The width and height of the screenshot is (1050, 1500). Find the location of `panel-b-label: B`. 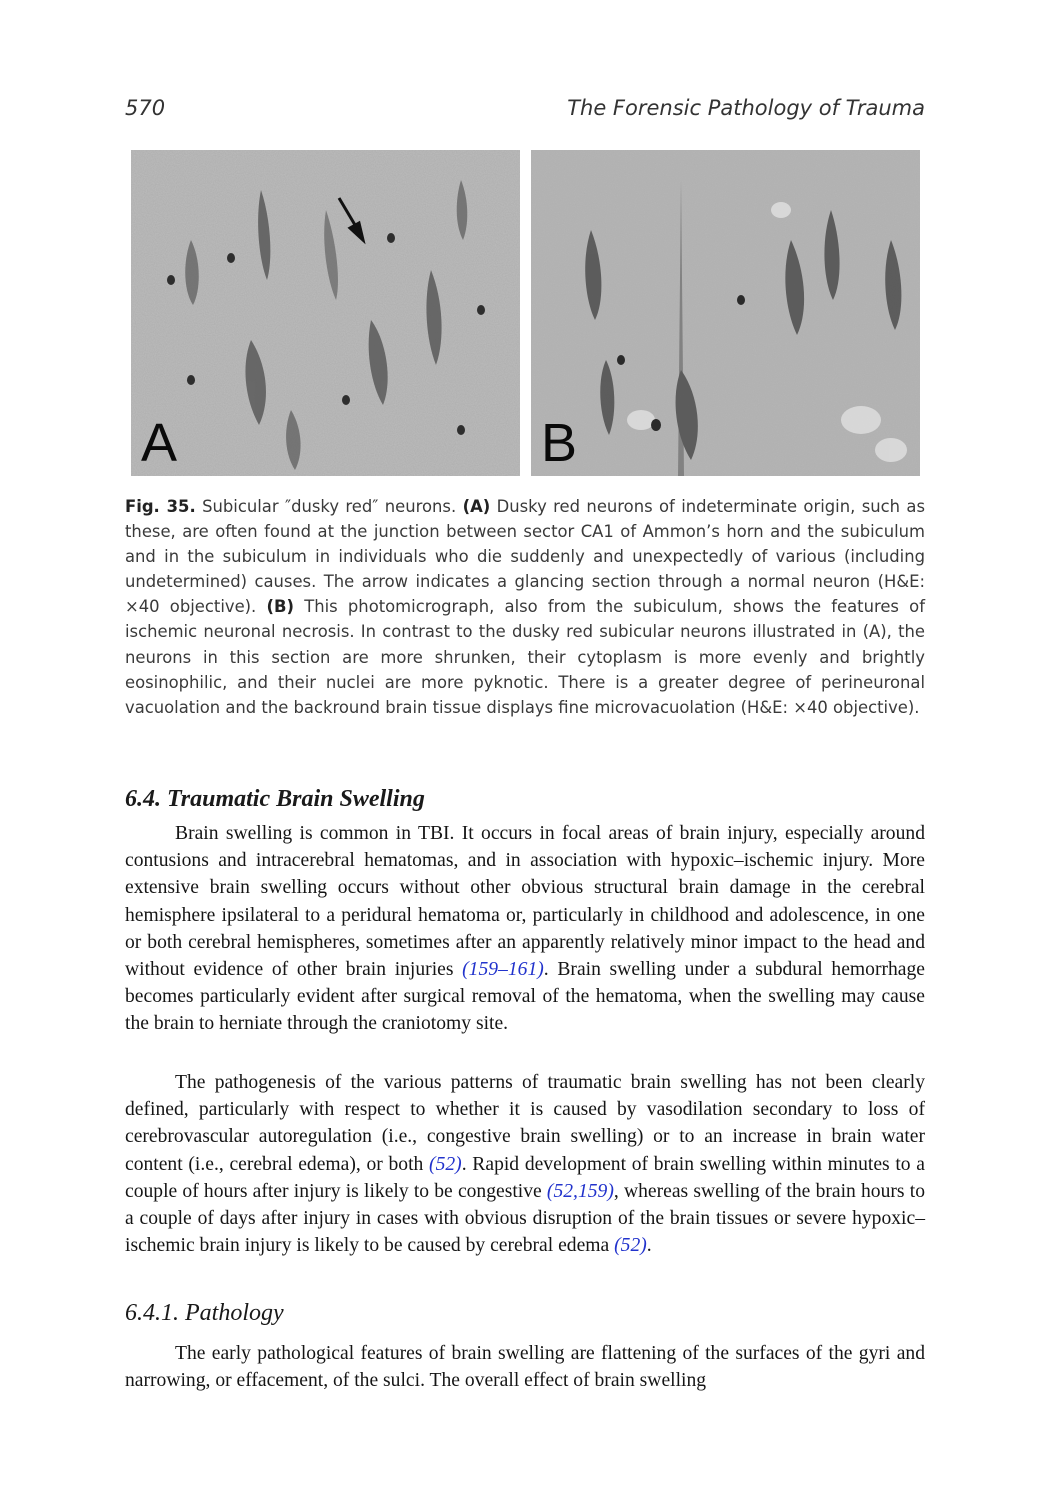

panel-b-label: B is located at coordinates (559, 443).